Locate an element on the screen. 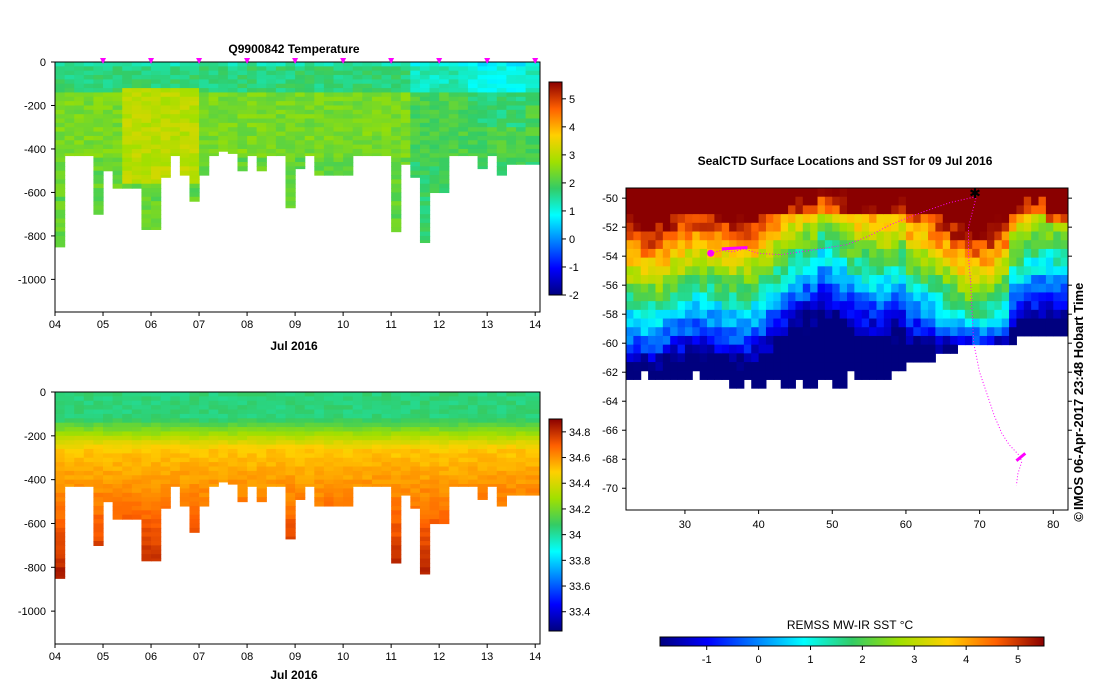  temperature-colorbar-tick-label: 2 is located at coordinates (572, 184).